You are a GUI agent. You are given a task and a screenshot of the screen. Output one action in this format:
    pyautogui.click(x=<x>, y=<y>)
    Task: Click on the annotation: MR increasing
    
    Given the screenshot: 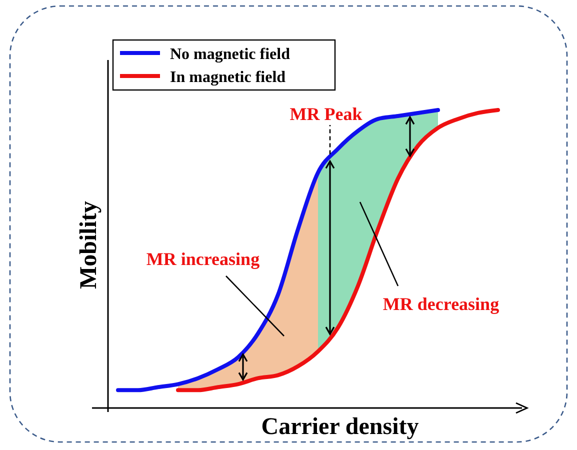 What is the action you would take?
    pyautogui.click(x=203, y=259)
    